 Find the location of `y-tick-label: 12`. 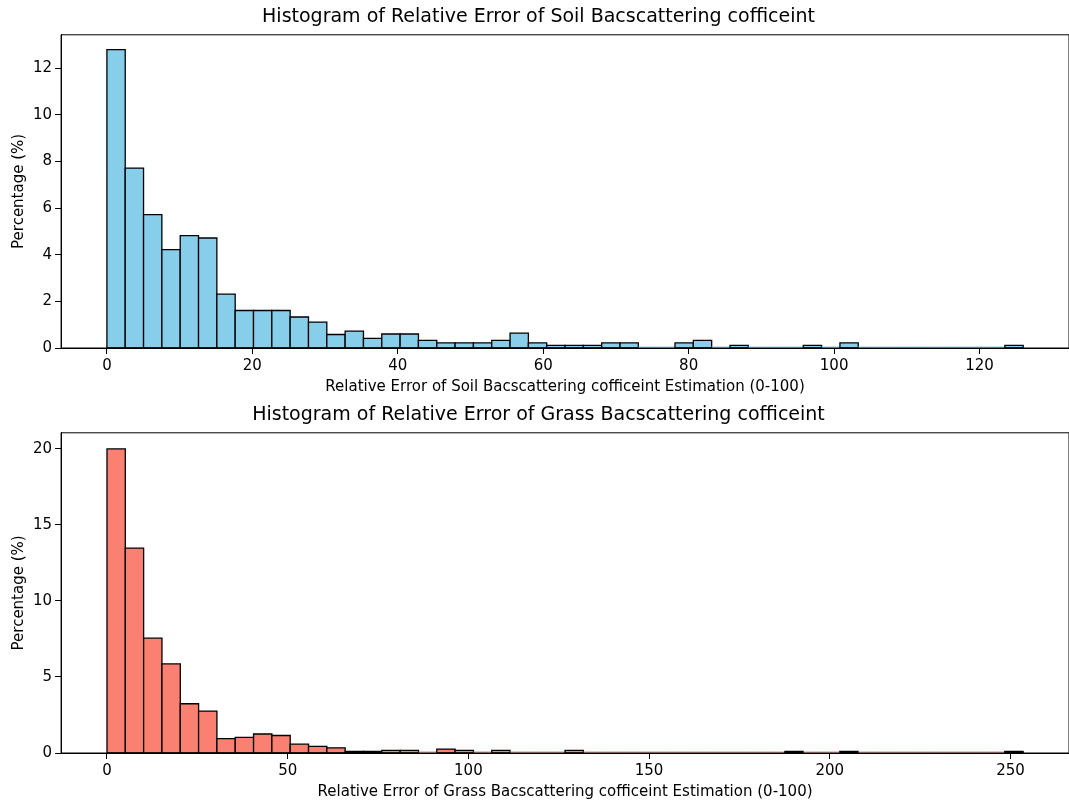

y-tick-label: 12 is located at coordinates (42, 67).